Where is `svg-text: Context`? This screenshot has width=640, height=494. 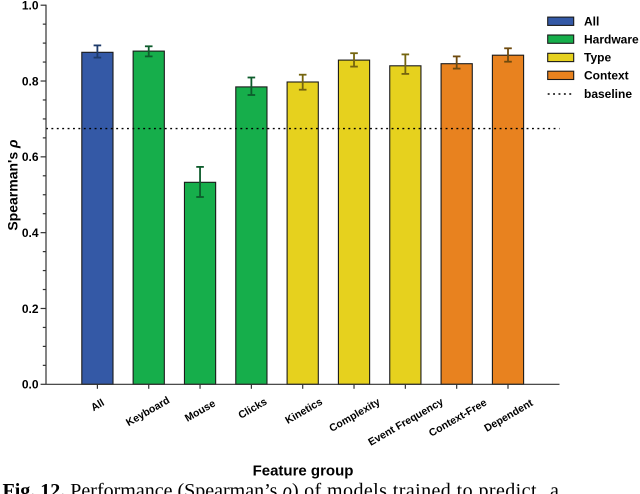
svg-text: Context is located at coordinates (606, 76).